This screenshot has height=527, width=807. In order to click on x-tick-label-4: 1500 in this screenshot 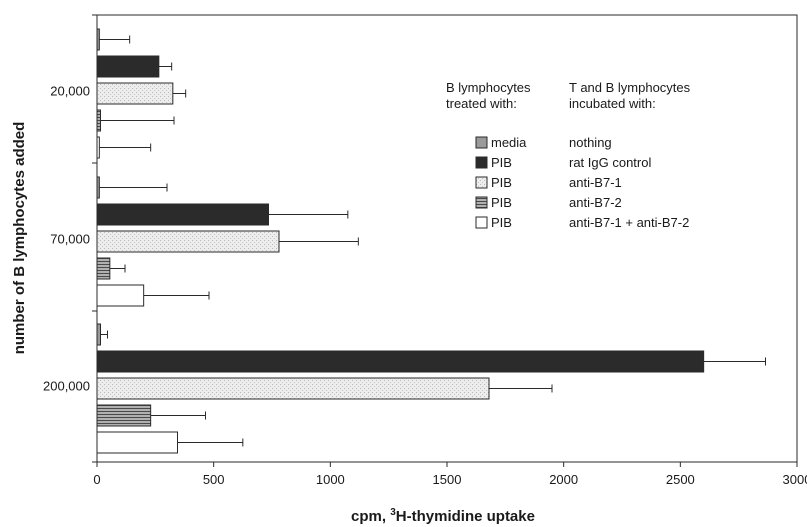, I will do `click(447, 479)`.